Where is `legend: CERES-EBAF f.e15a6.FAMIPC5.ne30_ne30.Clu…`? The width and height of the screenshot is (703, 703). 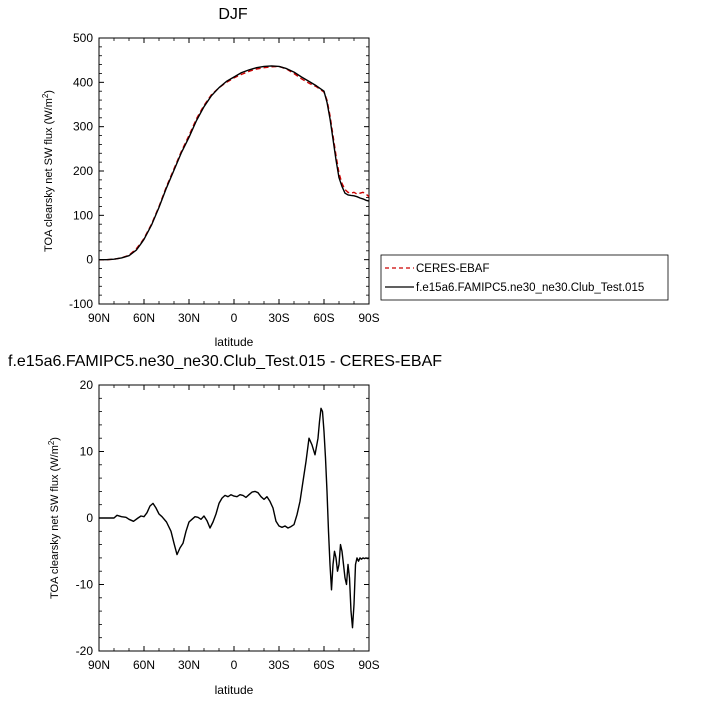
legend: CERES-EBAF f.e15a6.FAMIPC5.ne30_ne30.Clu… is located at coordinates (524, 277).